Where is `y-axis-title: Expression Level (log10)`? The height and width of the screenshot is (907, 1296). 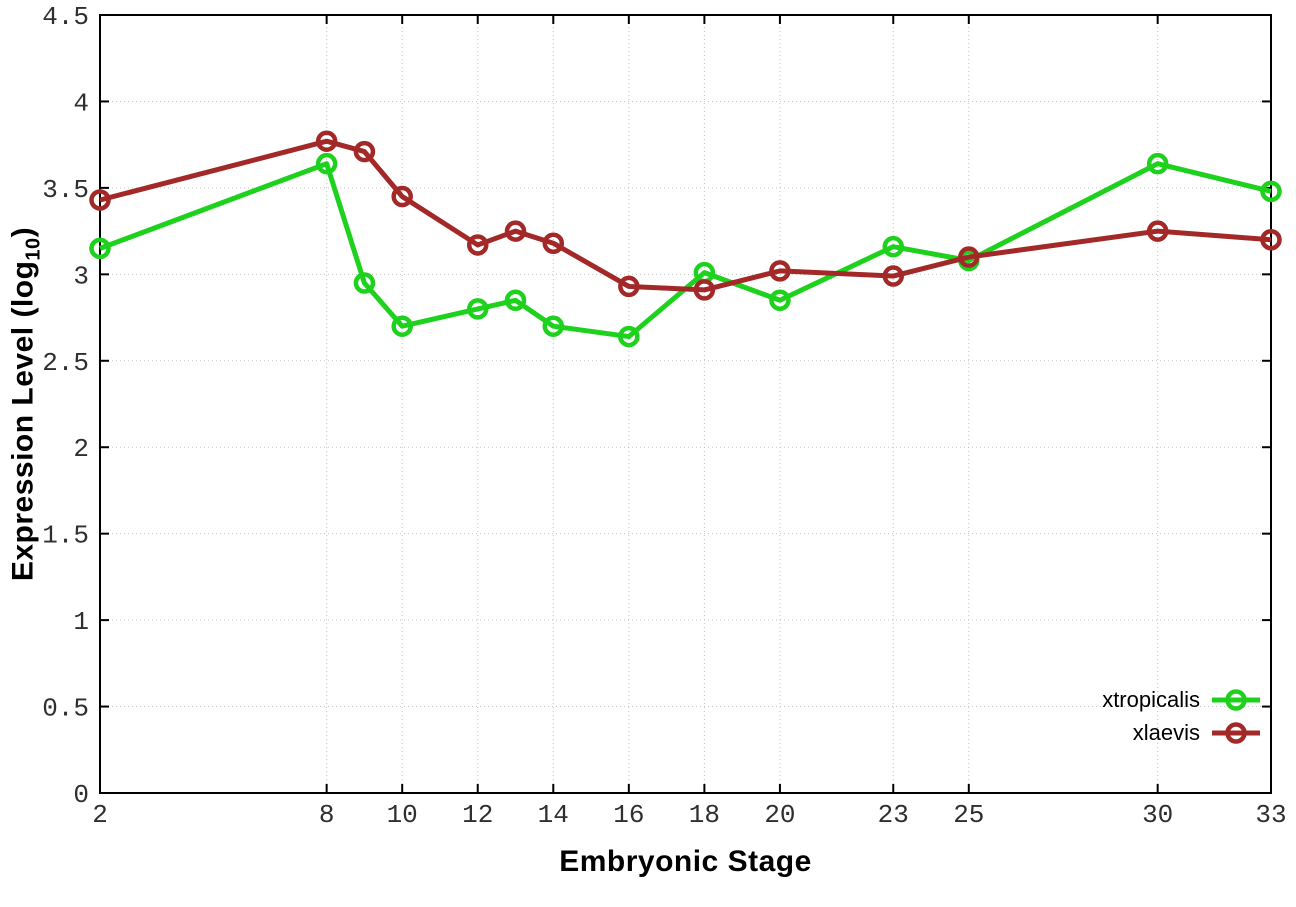 y-axis-title: Expression Level (log10) is located at coordinates (26, 404).